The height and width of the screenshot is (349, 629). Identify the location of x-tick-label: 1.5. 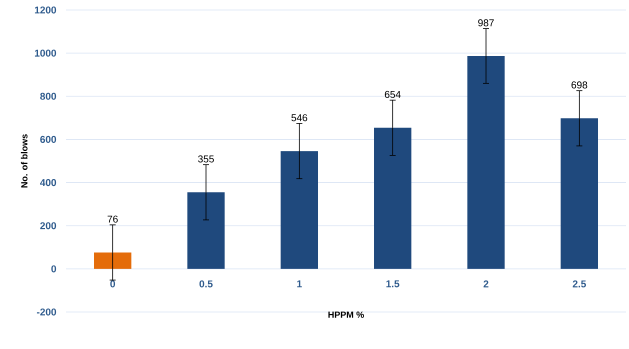
(393, 284).